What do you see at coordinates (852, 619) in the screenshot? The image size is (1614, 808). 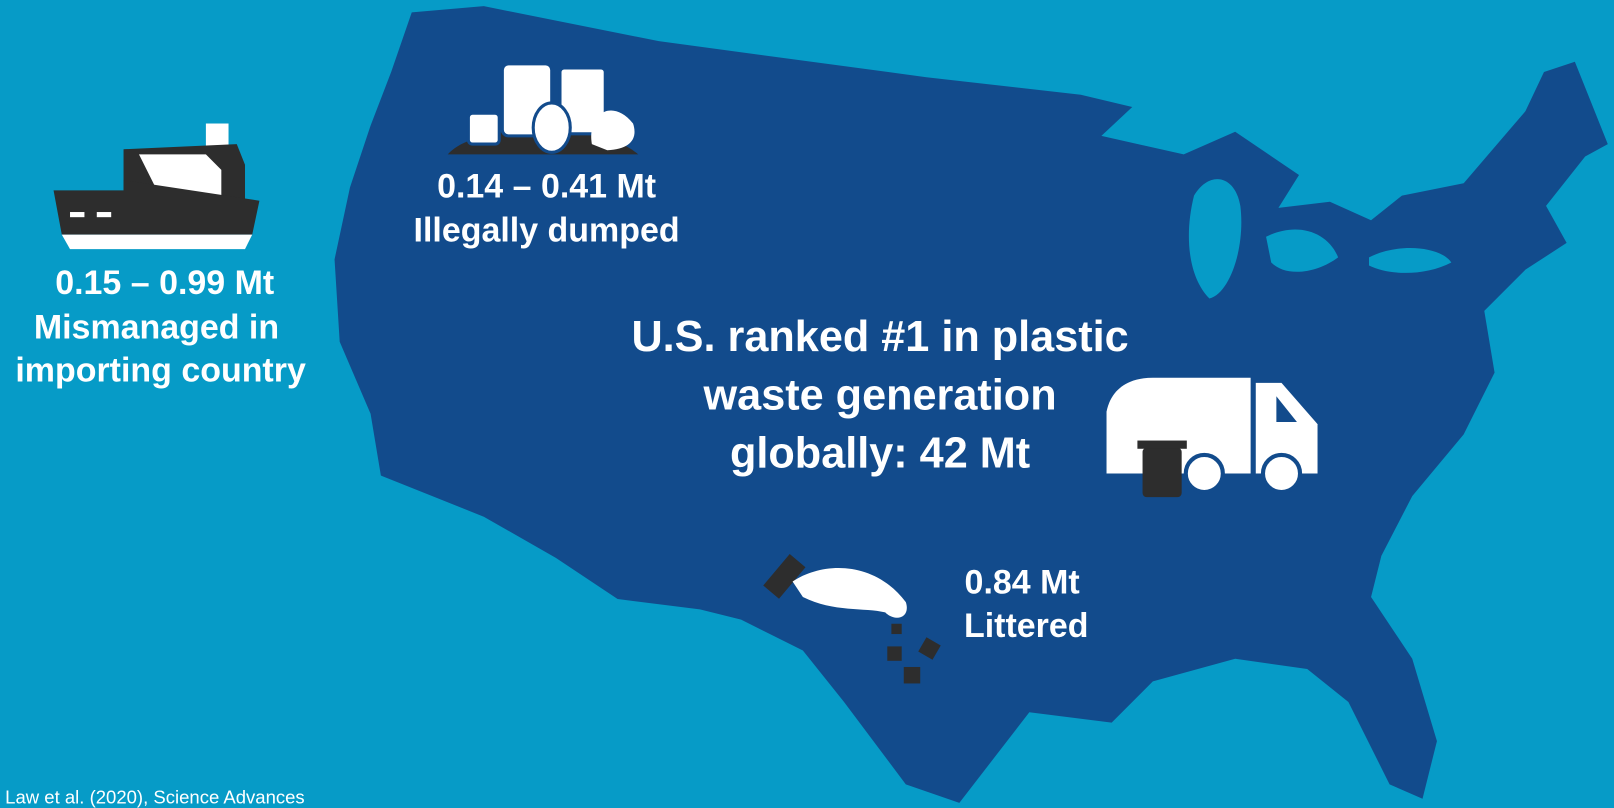 I see `littering-hand-icon` at bounding box center [852, 619].